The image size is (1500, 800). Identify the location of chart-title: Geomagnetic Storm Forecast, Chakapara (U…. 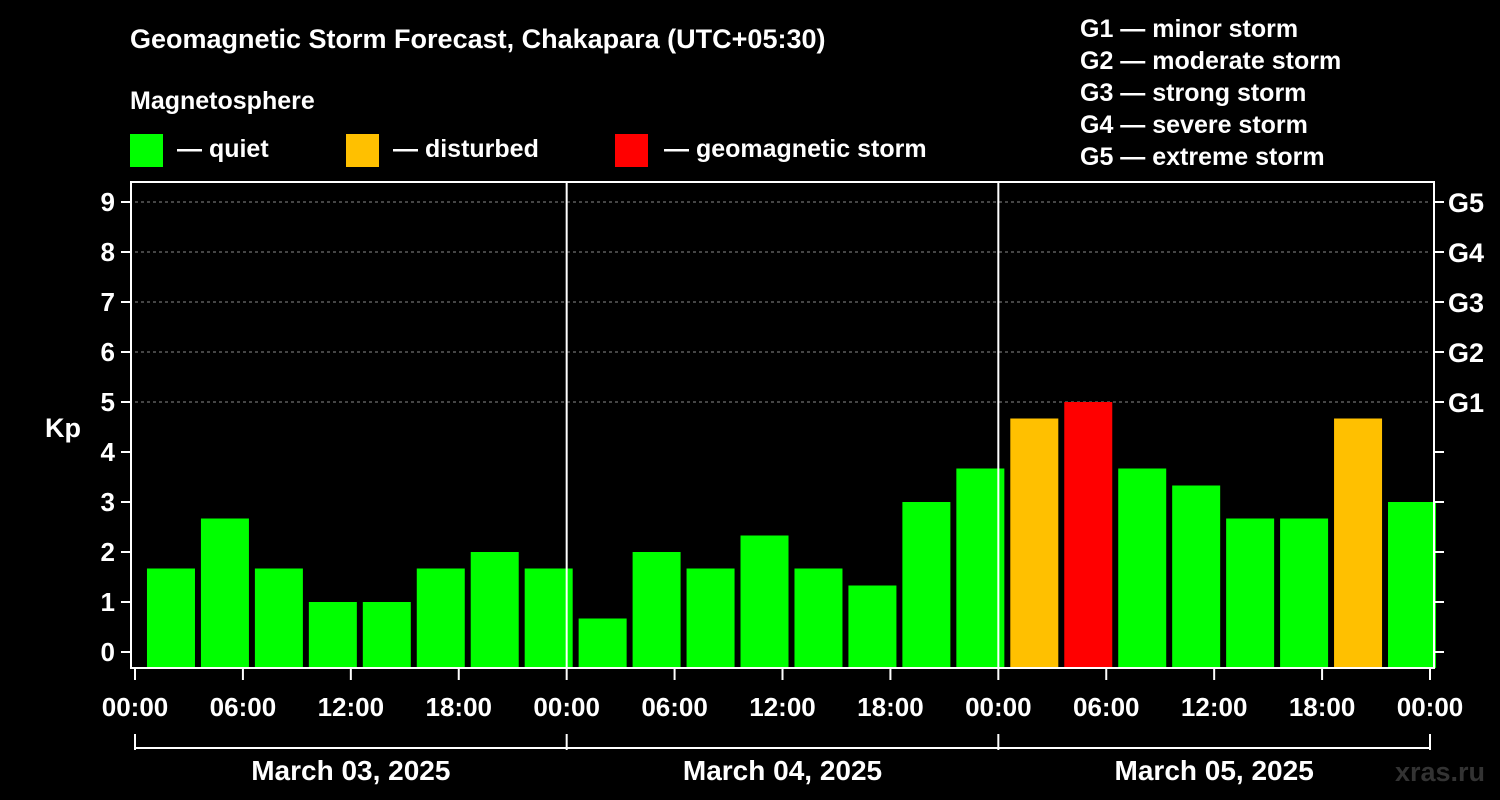
(477, 39).